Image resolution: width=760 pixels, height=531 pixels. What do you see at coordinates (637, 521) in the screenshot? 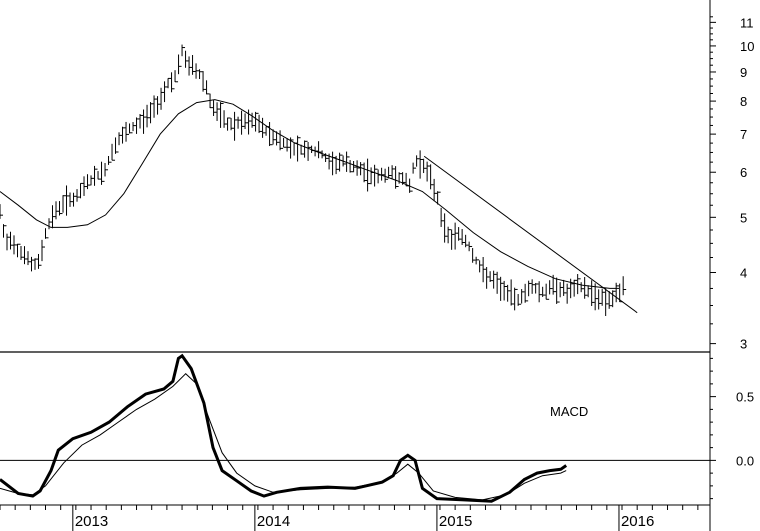
I see `year-label: 2016` at bounding box center [637, 521].